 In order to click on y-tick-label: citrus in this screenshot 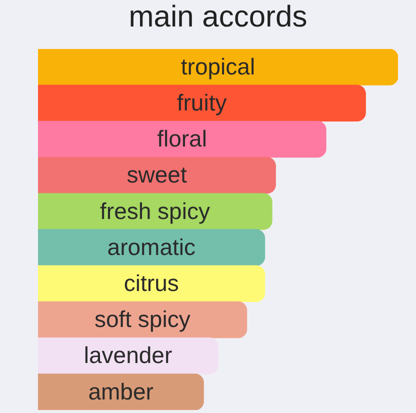, I will do `click(151, 283)`.